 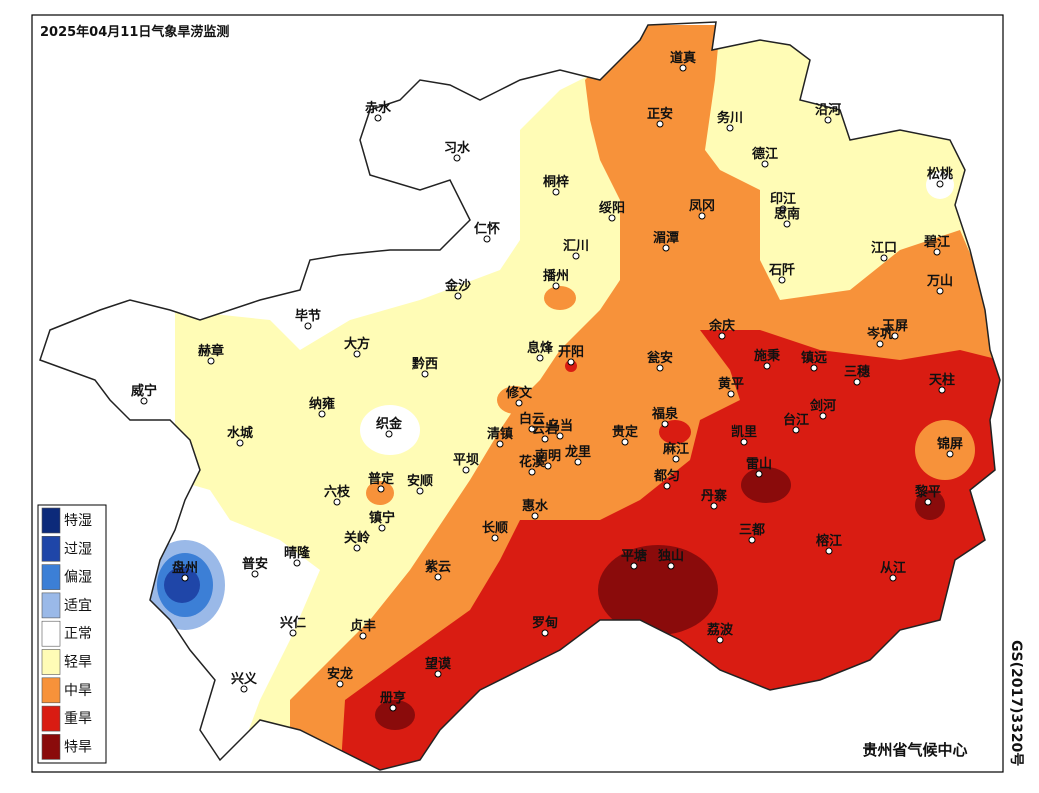 What do you see at coordinates (134, 32) in the screenshot?
I see `map-title: 2025年04月11日气象旱涝监测` at bounding box center [134, 32].